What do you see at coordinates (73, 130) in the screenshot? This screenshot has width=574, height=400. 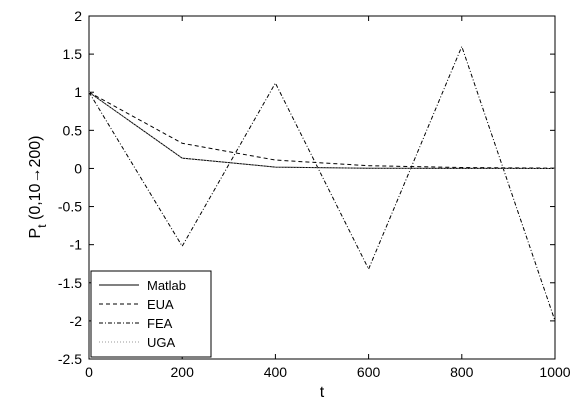 I see `y-tick-label: 0.5` at bounding box center [73, 130].